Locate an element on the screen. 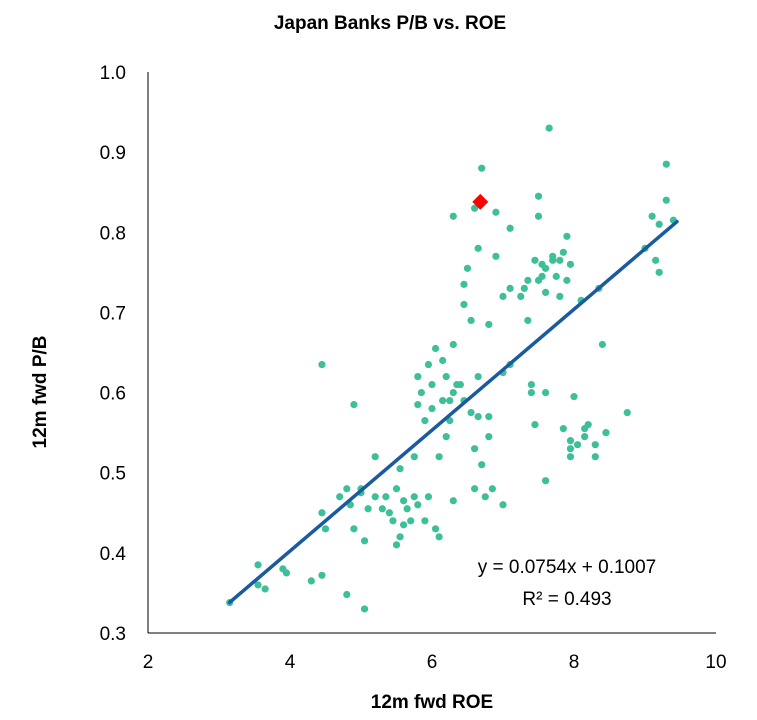 The height and width of the screenshot is (720, 757). trendline-equation: y = 0.0754x + 0.1007 is located at coordinates (567, 567).